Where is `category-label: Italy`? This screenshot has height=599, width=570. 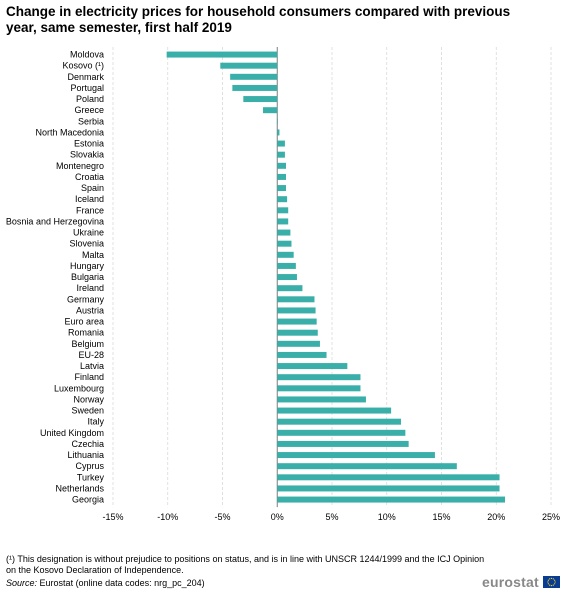
category-label: Italy is located at coordinates (95, 422).